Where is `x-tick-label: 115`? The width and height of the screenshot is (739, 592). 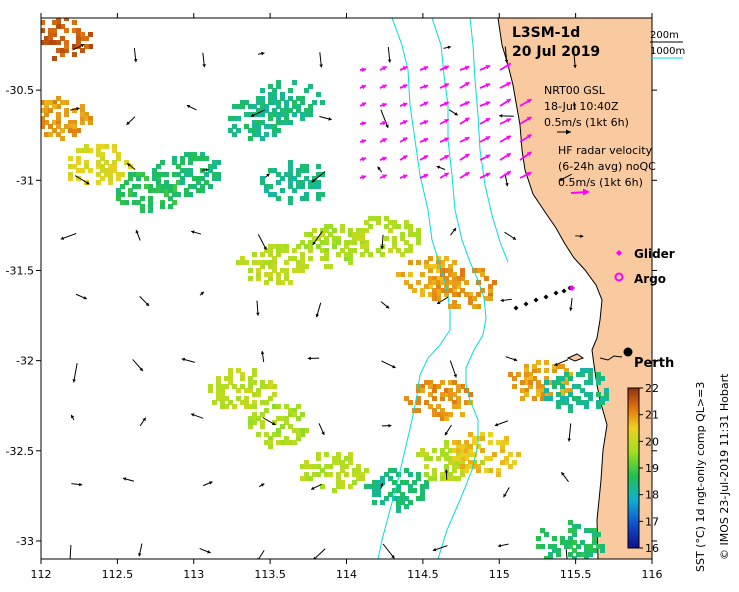 x-tick-label: 115 is located at coordinates (499, 574).